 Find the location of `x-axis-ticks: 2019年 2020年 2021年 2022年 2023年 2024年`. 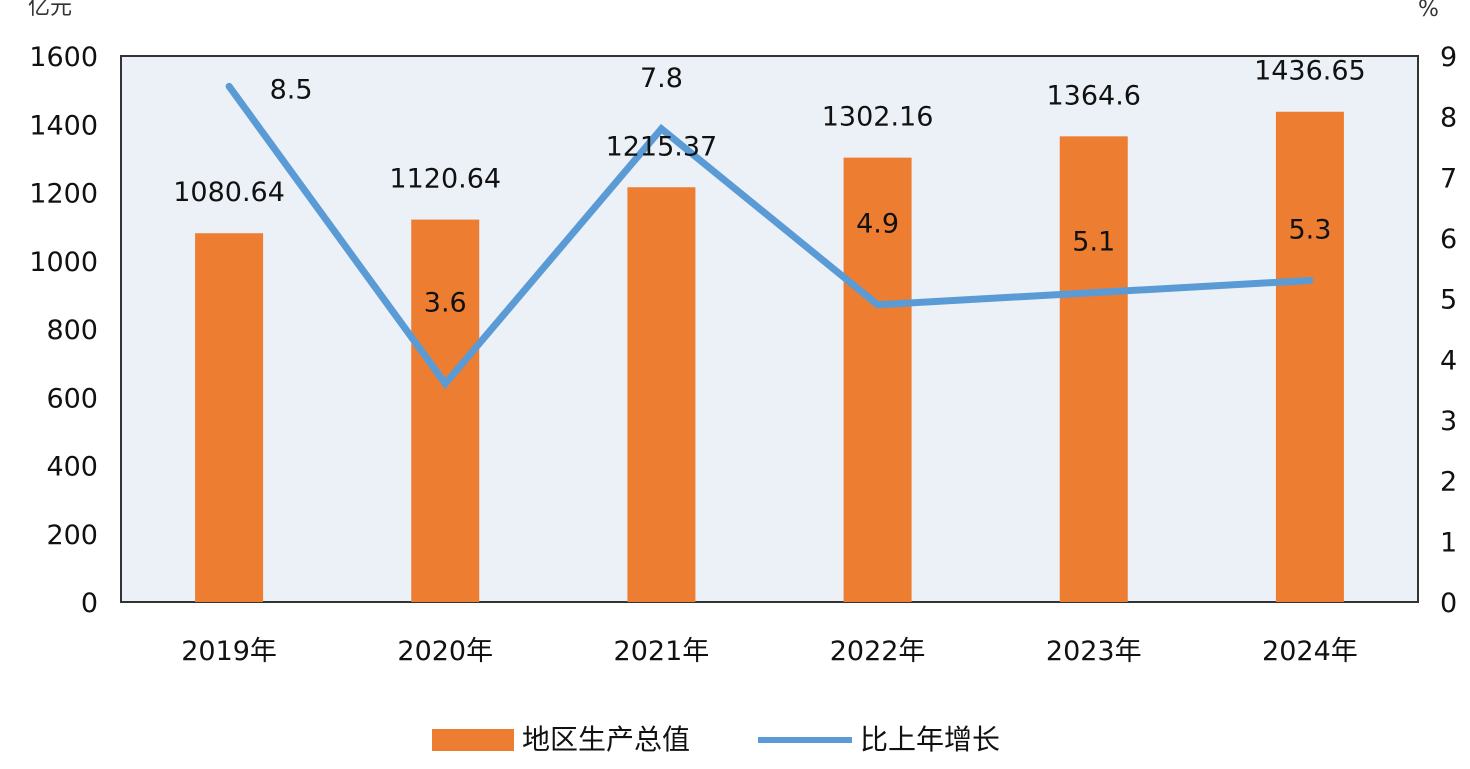

x-axis-ticks: 2019年 2020年 2021年 2022年 2023年 2024年 is located at coordinates (769, 651).